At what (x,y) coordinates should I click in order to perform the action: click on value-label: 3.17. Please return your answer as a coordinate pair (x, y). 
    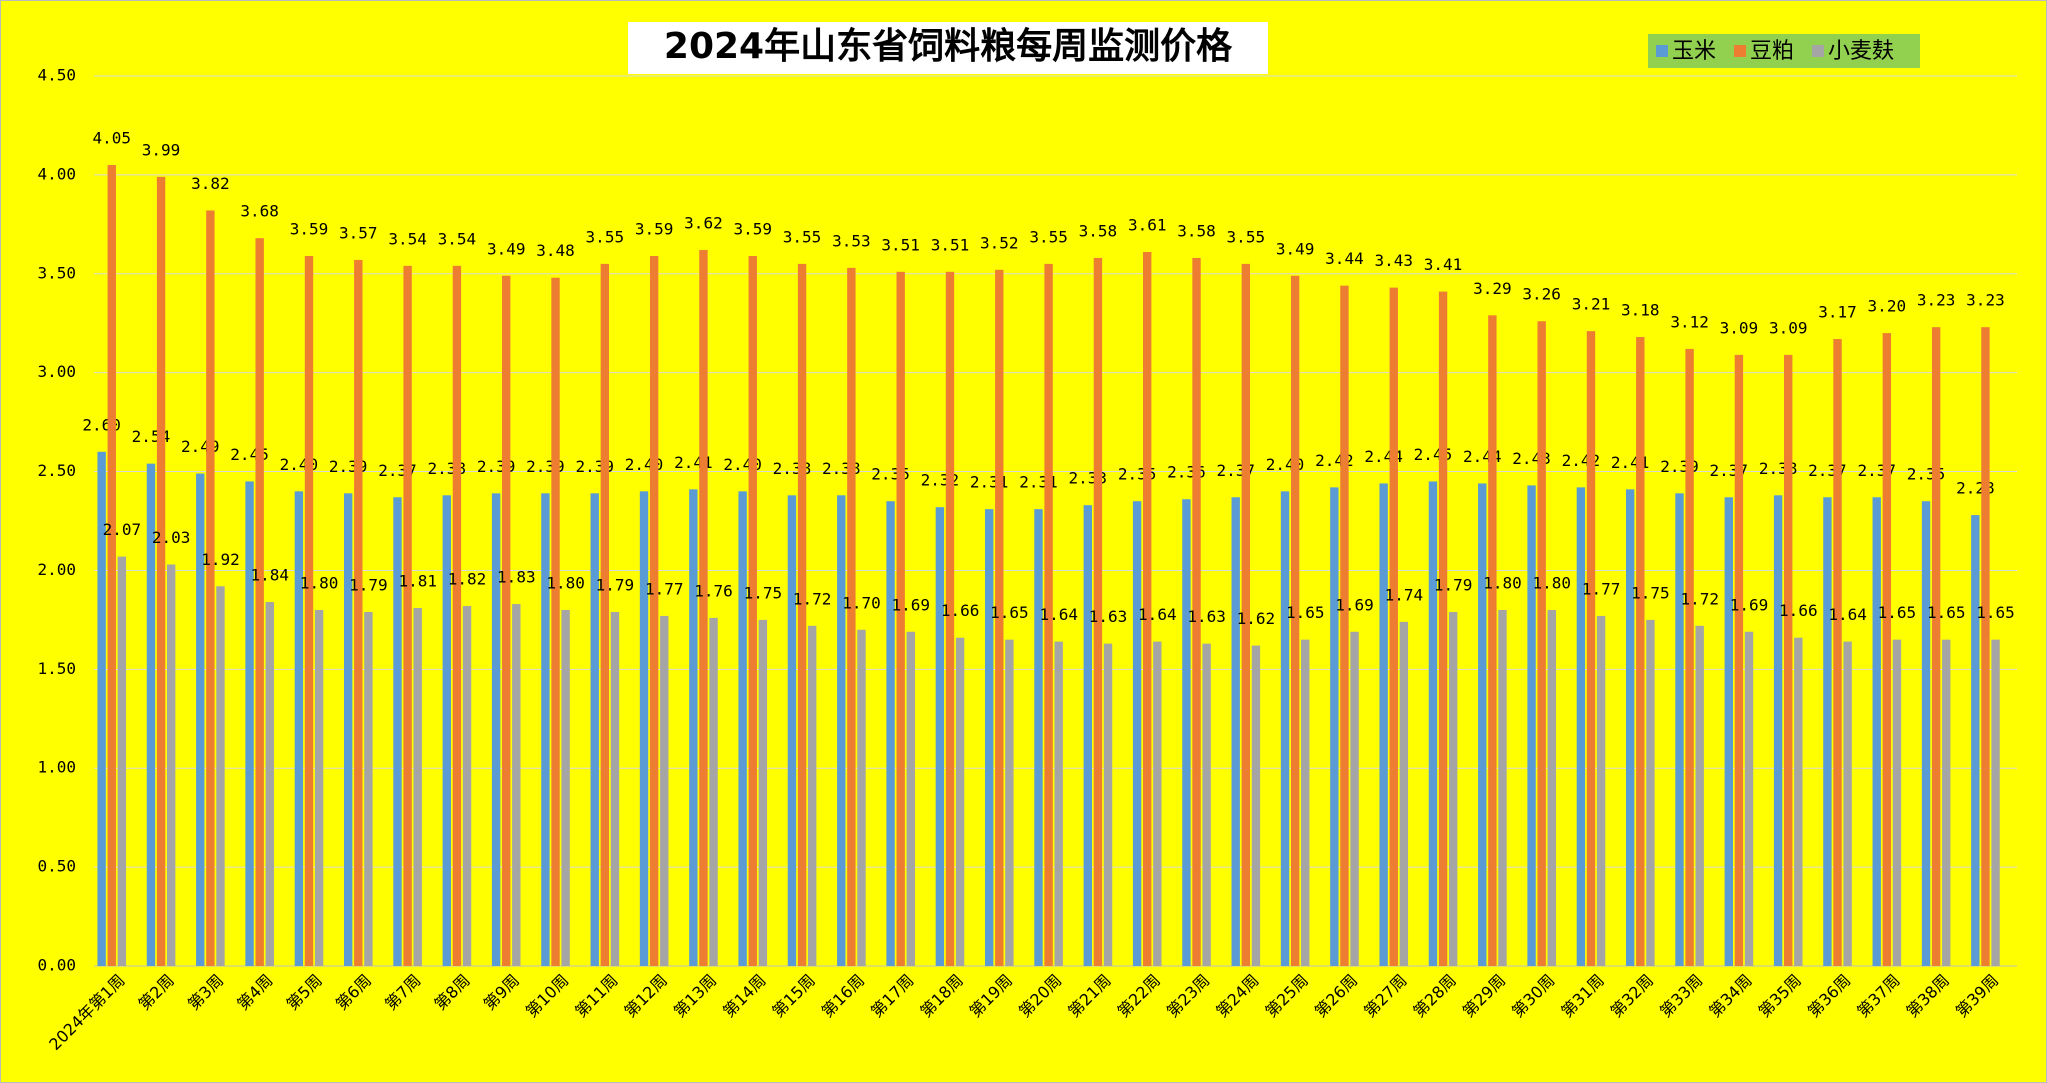
    Looking at the image, I should click on (1837, 312).